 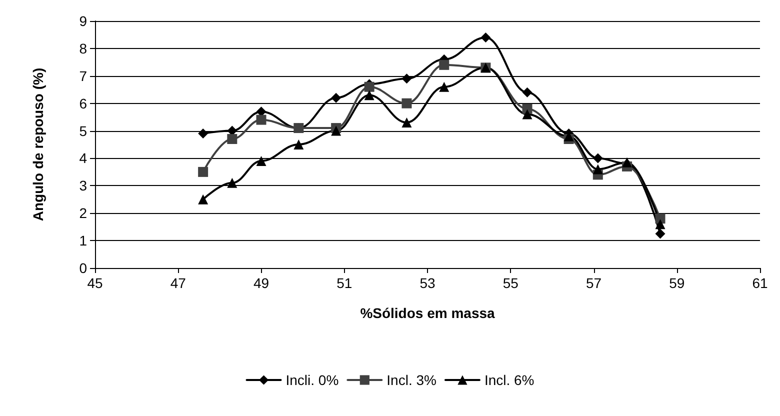 What do you see at coordinates (83, 130) in the screenshot?
I see `y-tick-label: 5` at bounding box center [83, 130].